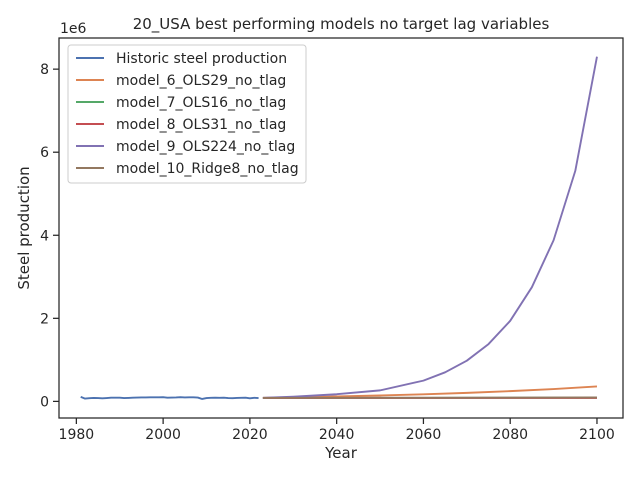  Describe the element at coordinates (424, 435) in the screenshot. I see `x-tick-label: 2060` at that location.